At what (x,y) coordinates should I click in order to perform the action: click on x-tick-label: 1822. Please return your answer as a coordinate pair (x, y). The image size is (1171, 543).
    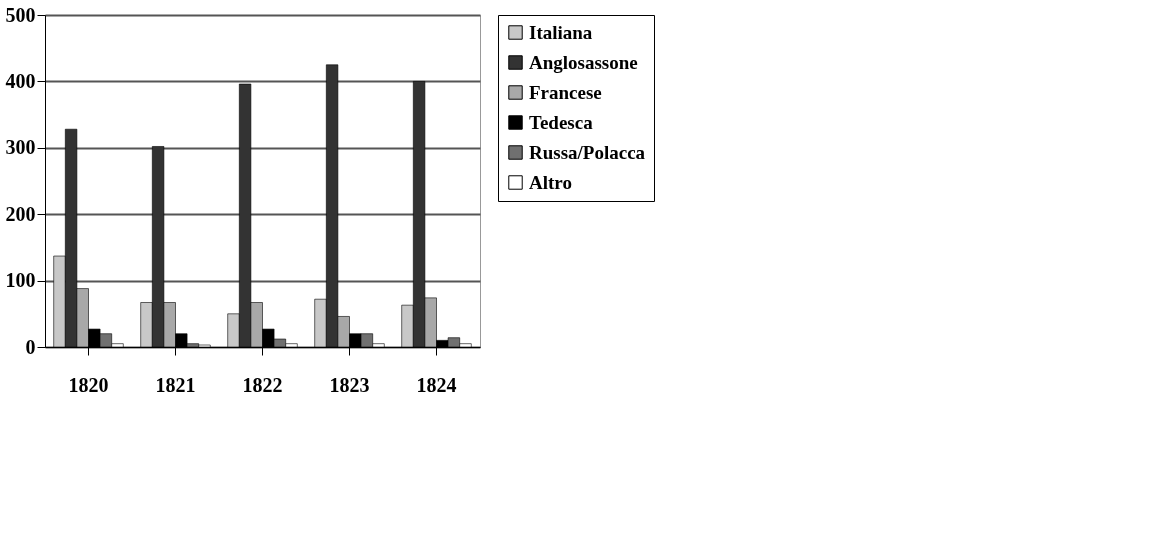
    Looking at the image, I should click on (262, 384).